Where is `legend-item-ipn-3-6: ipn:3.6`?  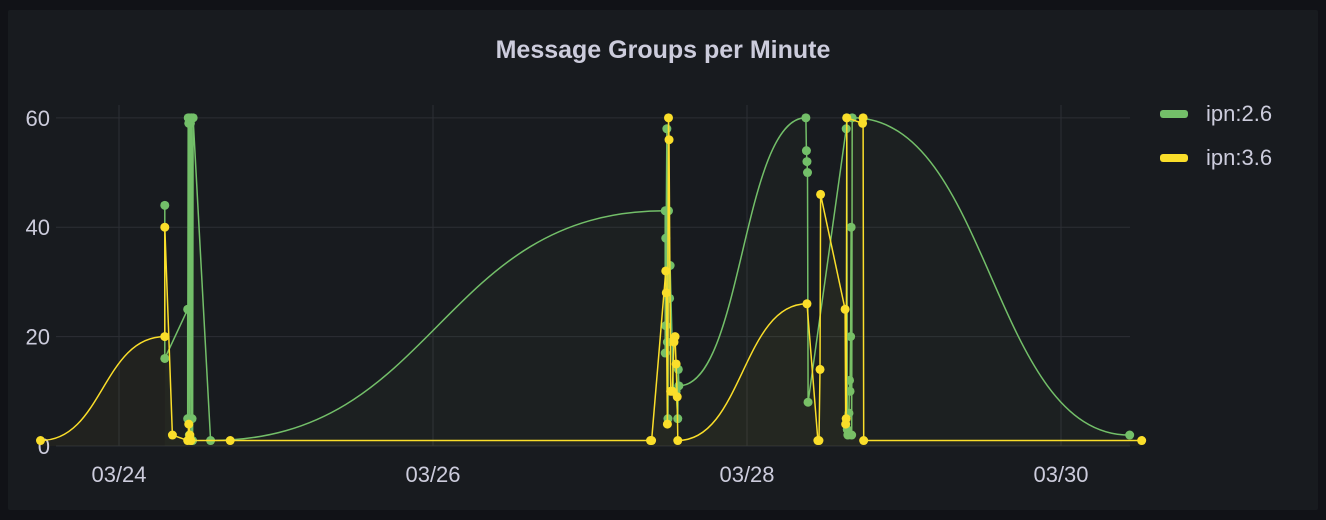
legend-item-ipn-3-6: ipn:3.6 is located at coordinates (1216, 158).